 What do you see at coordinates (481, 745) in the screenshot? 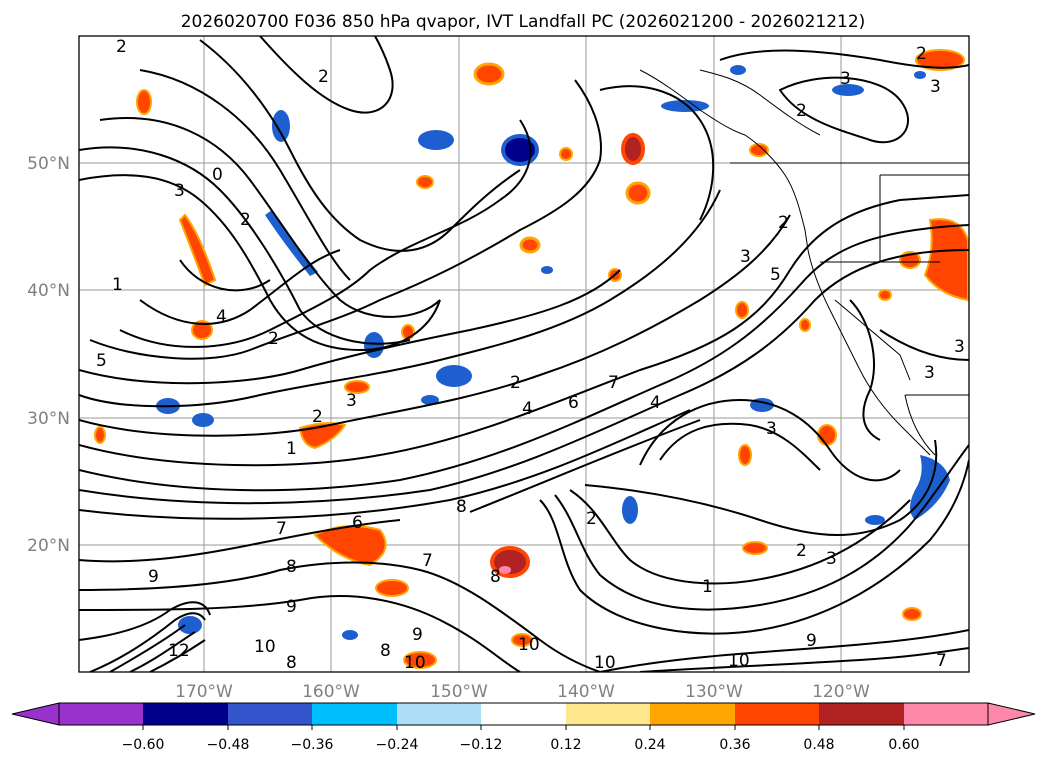
I see `colorbar-tick-label: −0.12` at bounding box center [481, 745].